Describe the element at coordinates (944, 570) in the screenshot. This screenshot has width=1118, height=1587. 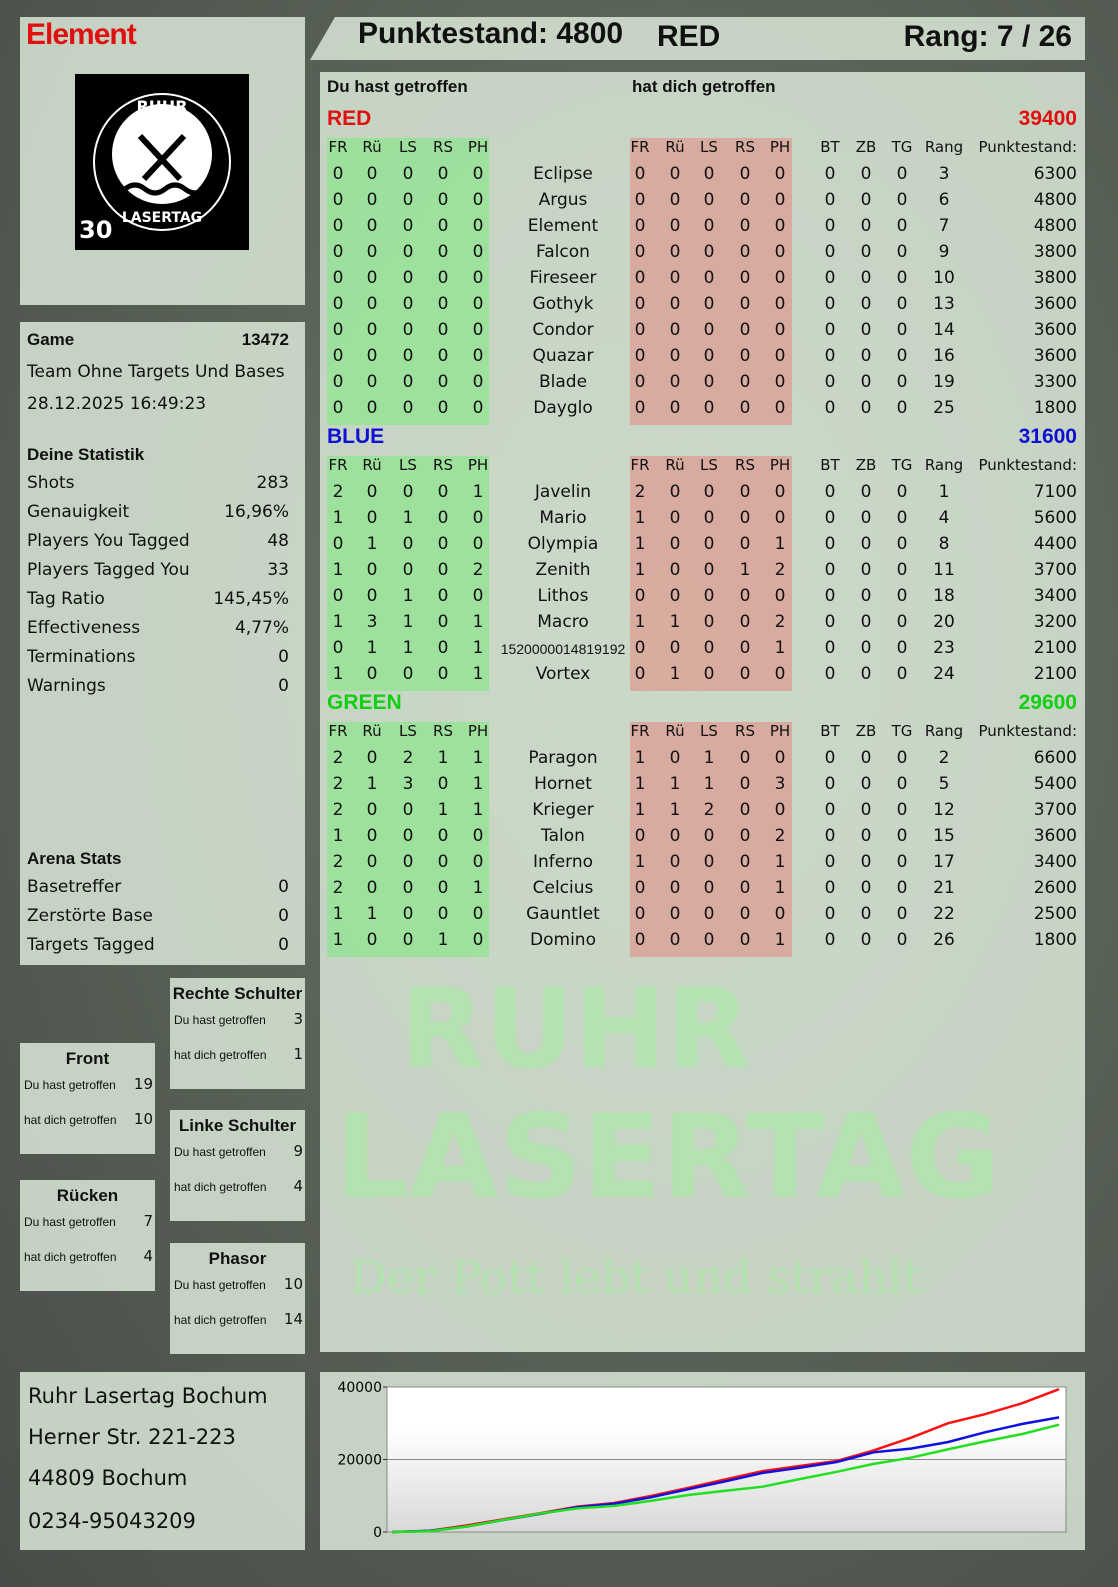
I see `stat-cell: 11` at that location.